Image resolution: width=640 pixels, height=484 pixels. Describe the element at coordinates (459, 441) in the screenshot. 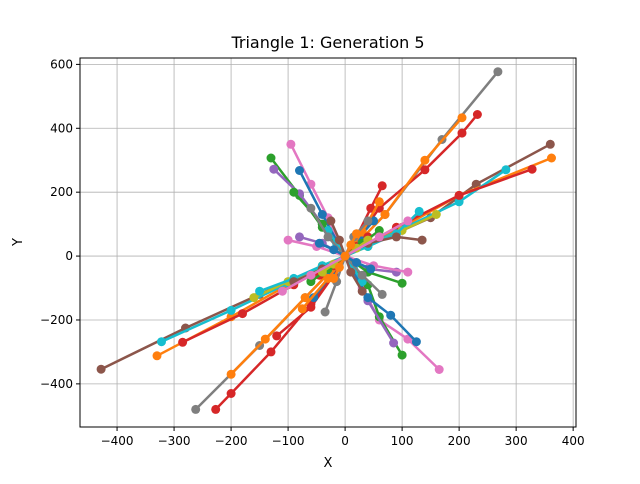

I see `x-tick-label: 200` at that location.